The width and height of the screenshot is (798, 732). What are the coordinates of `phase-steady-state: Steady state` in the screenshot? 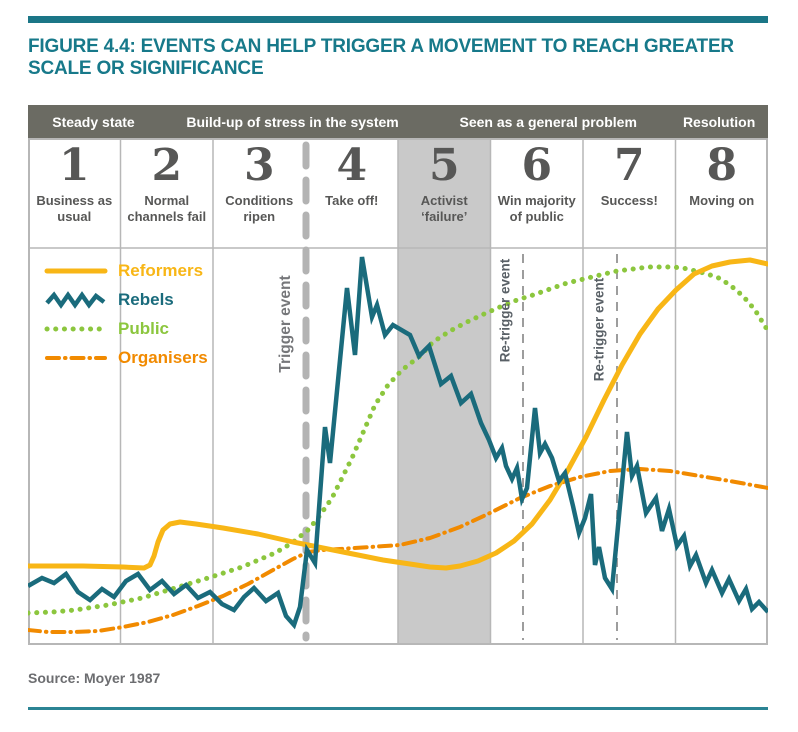 It's located at (93, 121).